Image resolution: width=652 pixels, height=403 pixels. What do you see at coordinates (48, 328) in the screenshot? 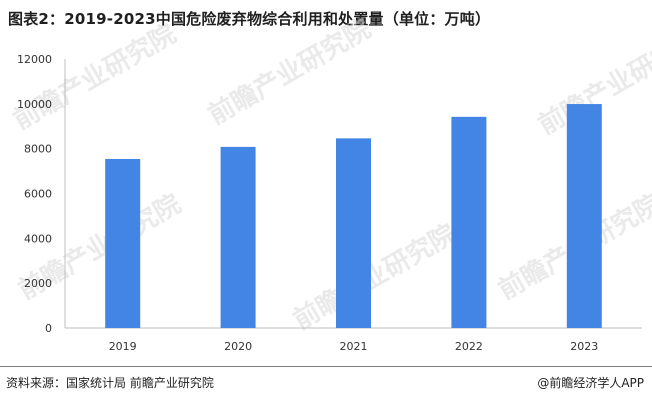
I see `y-tick-label: 0` at bounding box center [48, 328].